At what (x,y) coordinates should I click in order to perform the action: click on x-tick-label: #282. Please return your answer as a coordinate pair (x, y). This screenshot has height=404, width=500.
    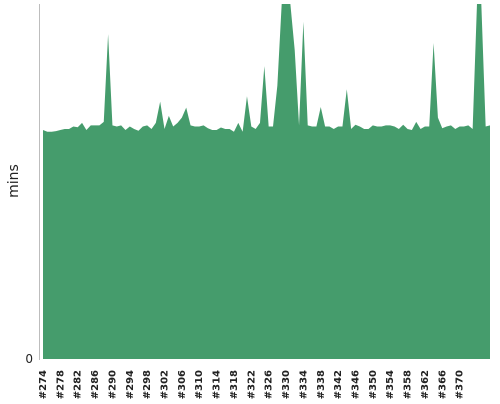
    Looking at the image, I should click on (78, 384).